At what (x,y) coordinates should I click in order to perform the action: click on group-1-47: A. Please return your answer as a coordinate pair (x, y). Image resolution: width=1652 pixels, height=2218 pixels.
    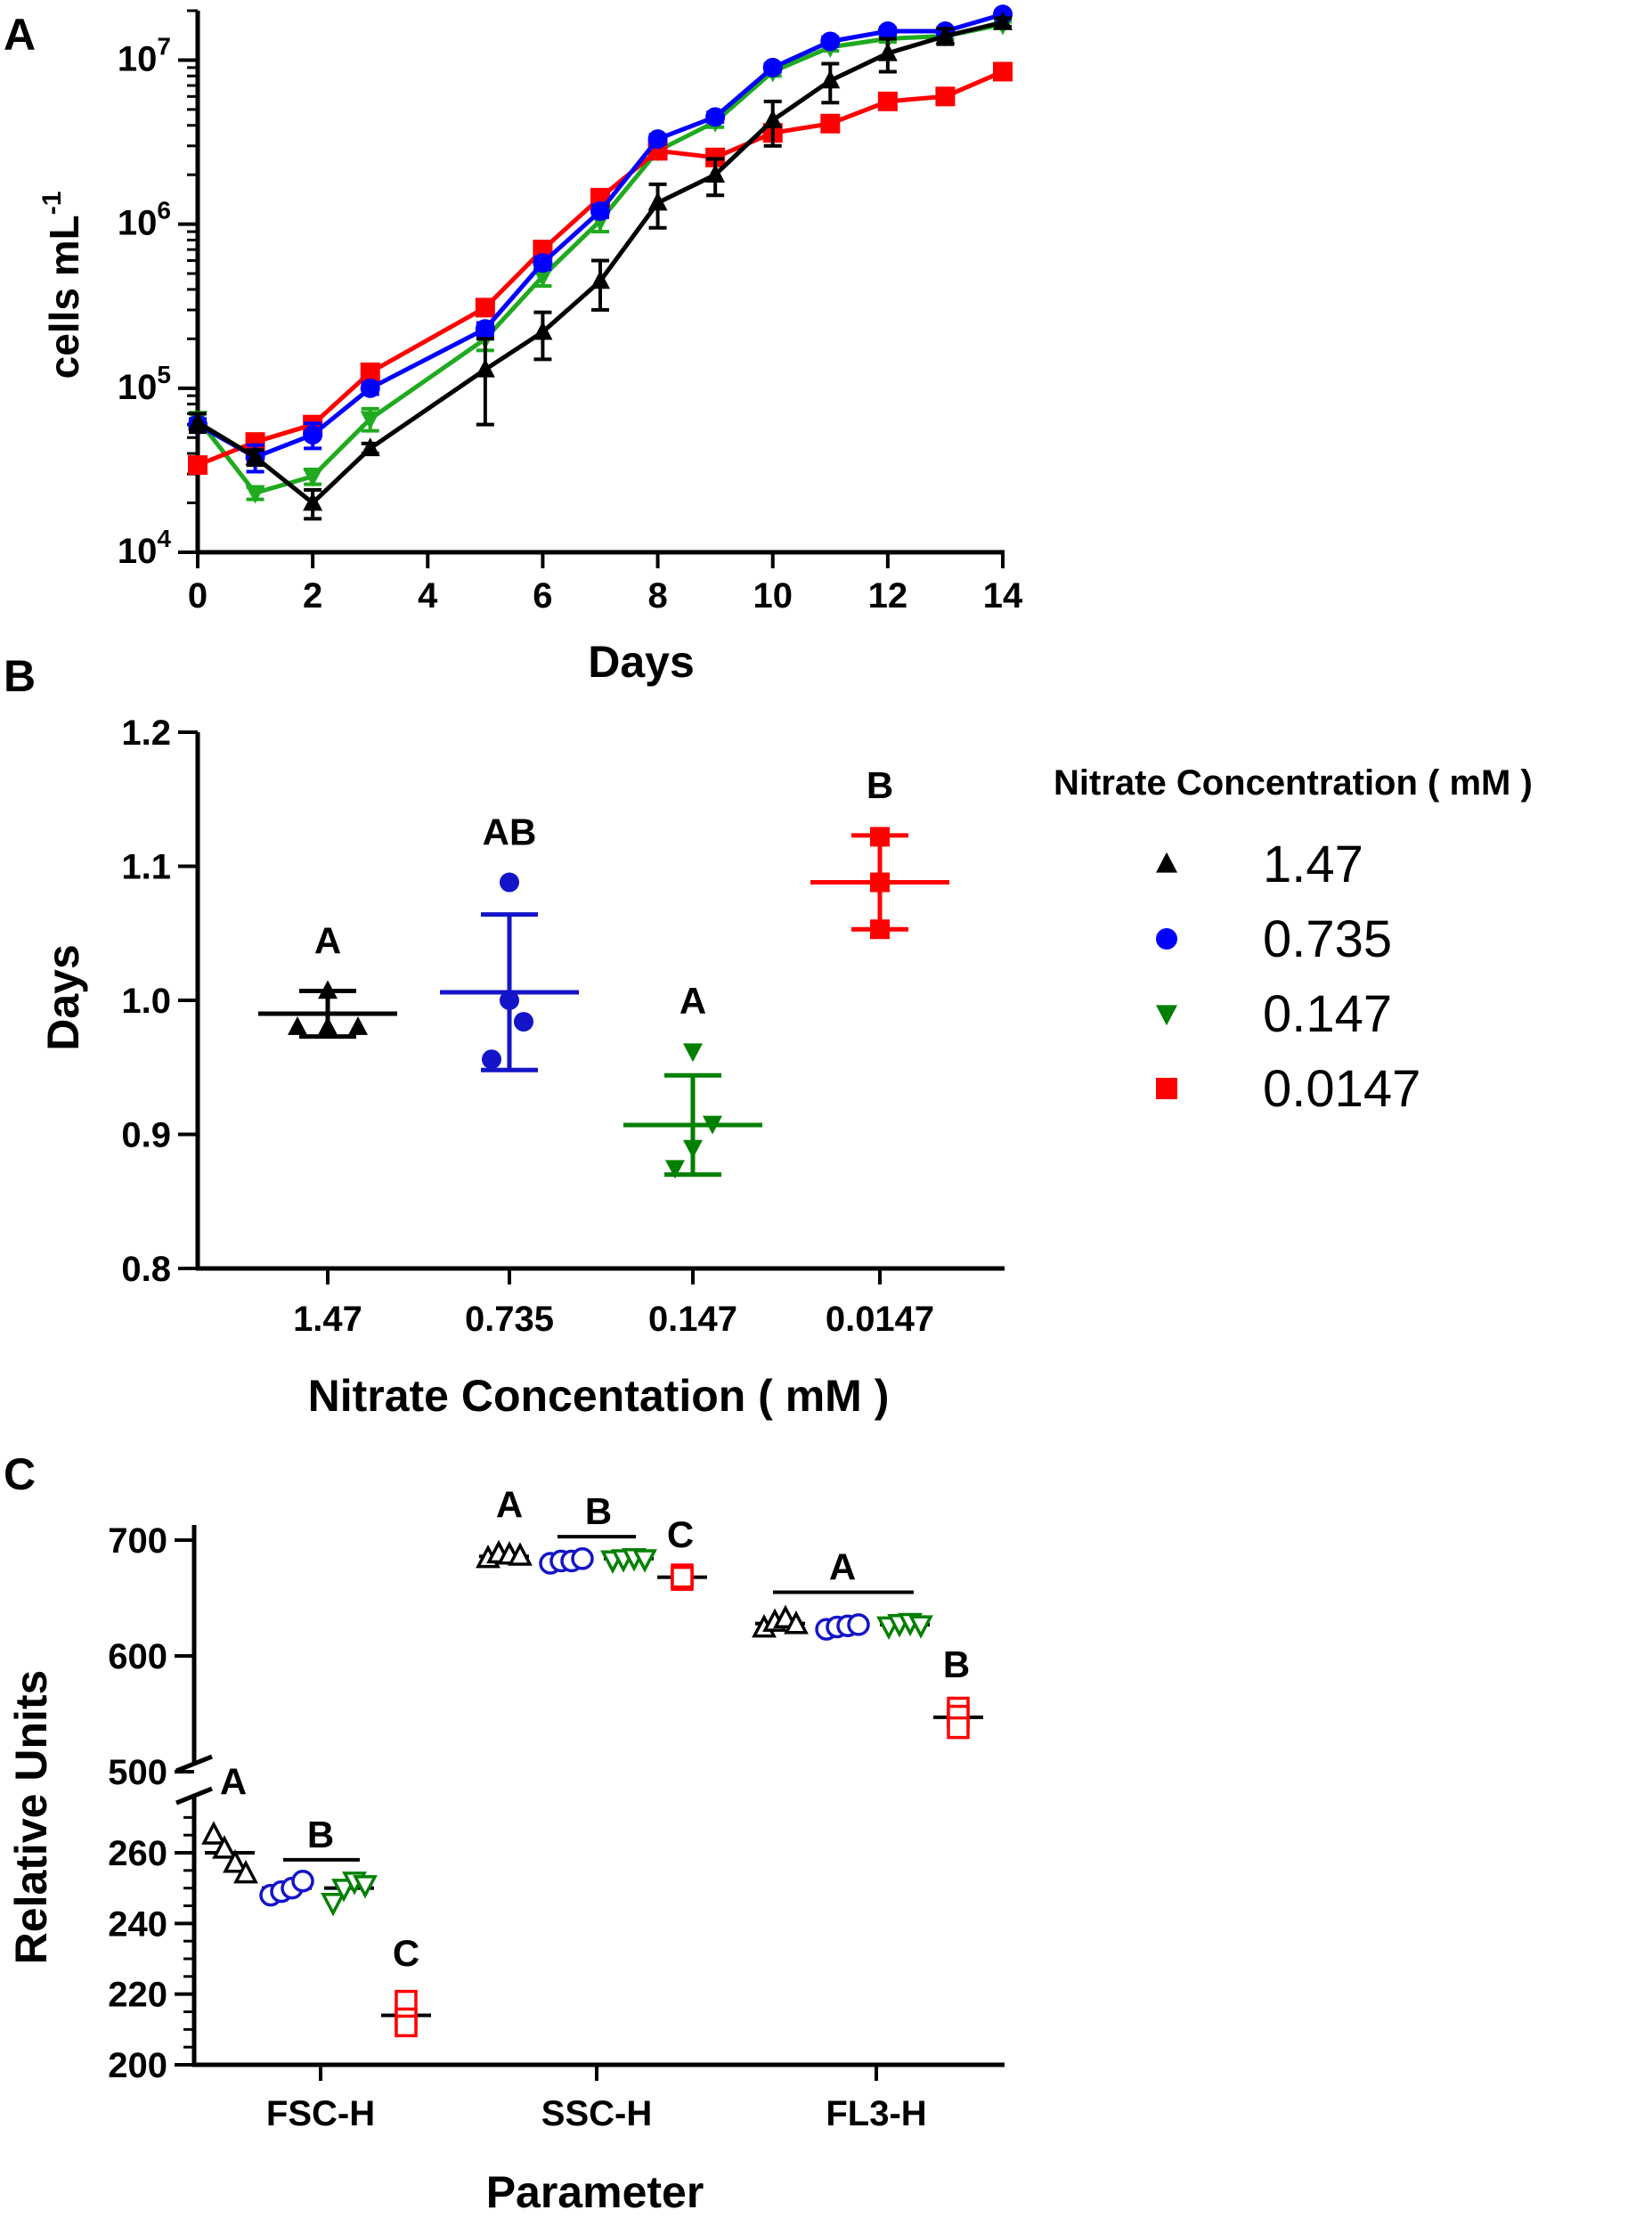
    Looking at the image, I should click on (327, 979).